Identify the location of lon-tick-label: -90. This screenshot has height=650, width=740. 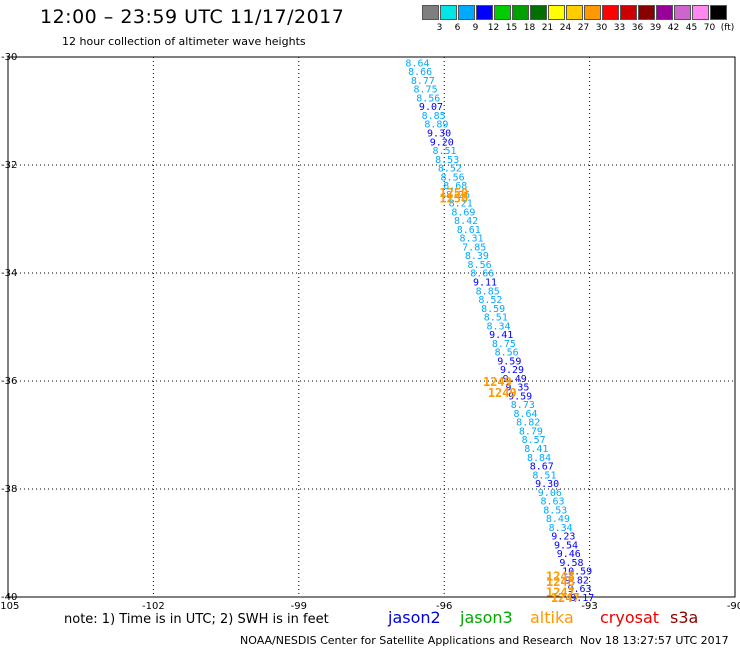
(733, 606).